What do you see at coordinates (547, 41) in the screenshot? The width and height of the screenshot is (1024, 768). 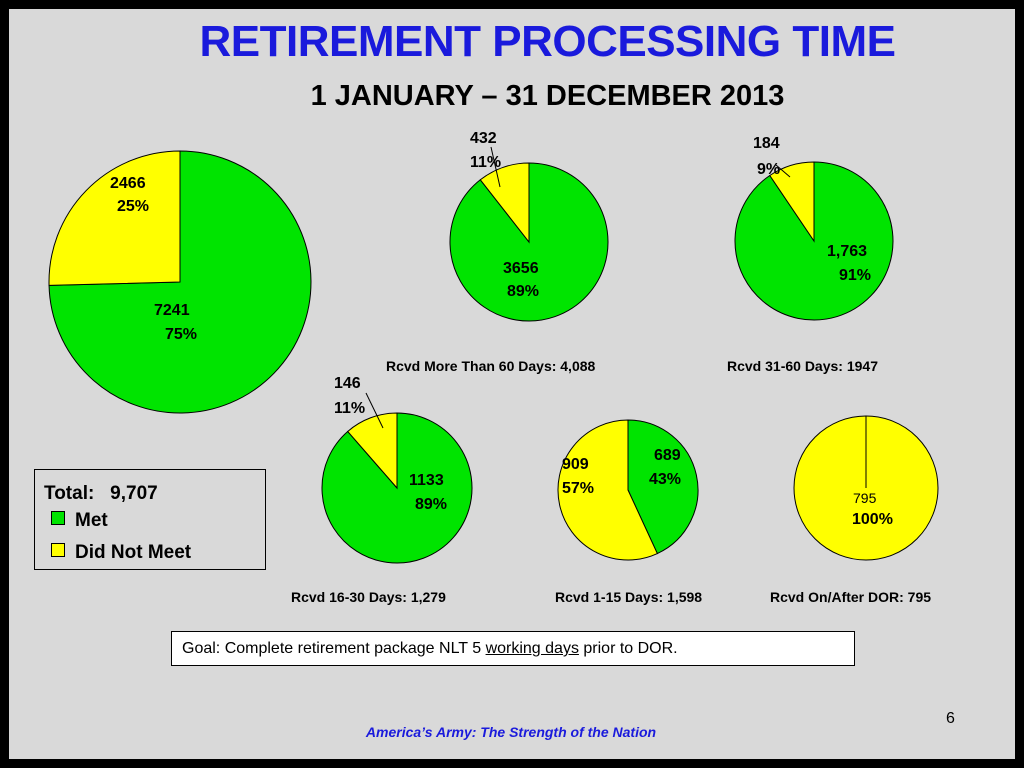 I see `page-title: RETIREMENT PROCESSING TIME` at bounding box center [547, 41].